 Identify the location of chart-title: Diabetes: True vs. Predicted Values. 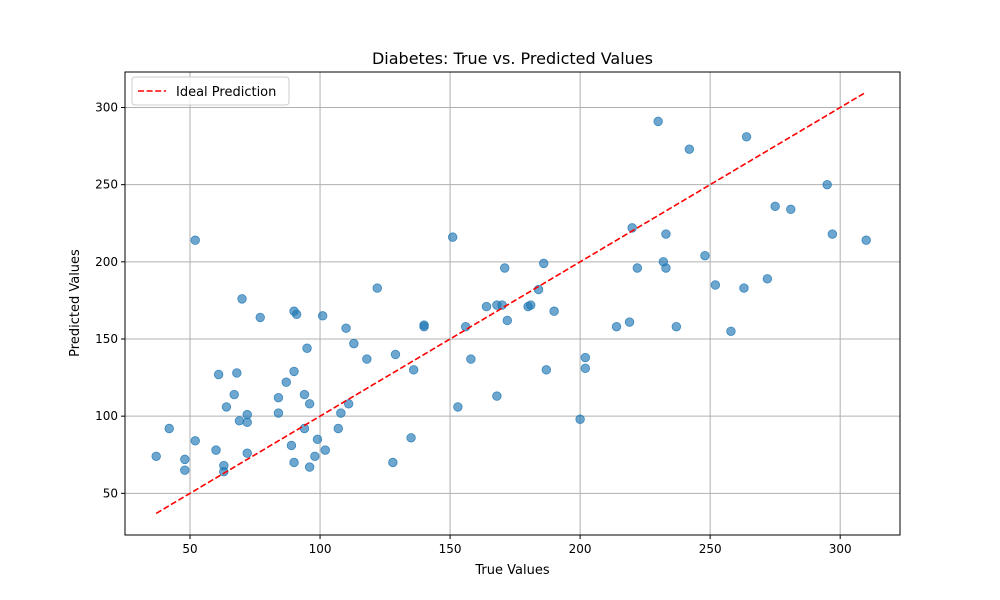
(512, 58).